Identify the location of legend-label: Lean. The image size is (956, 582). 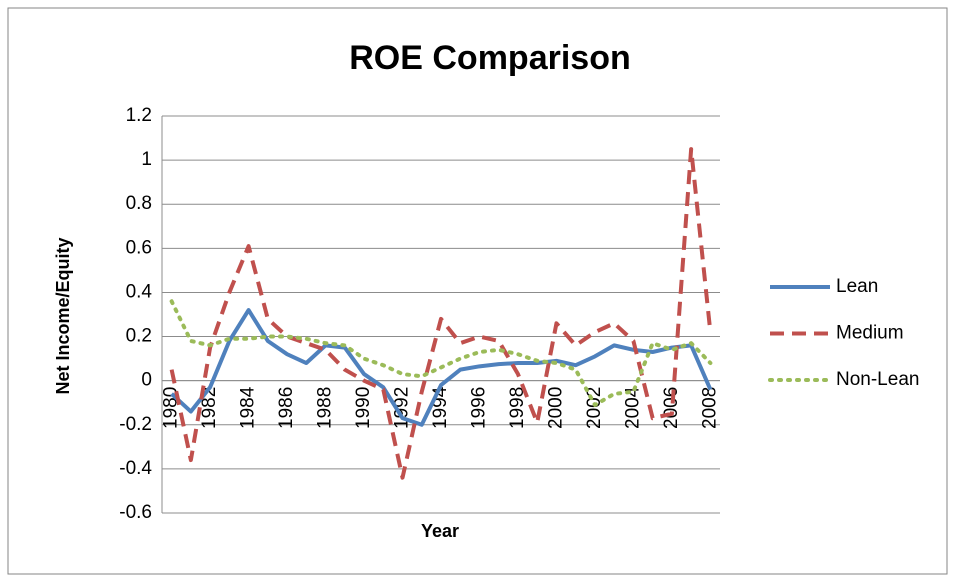
(857, 286).